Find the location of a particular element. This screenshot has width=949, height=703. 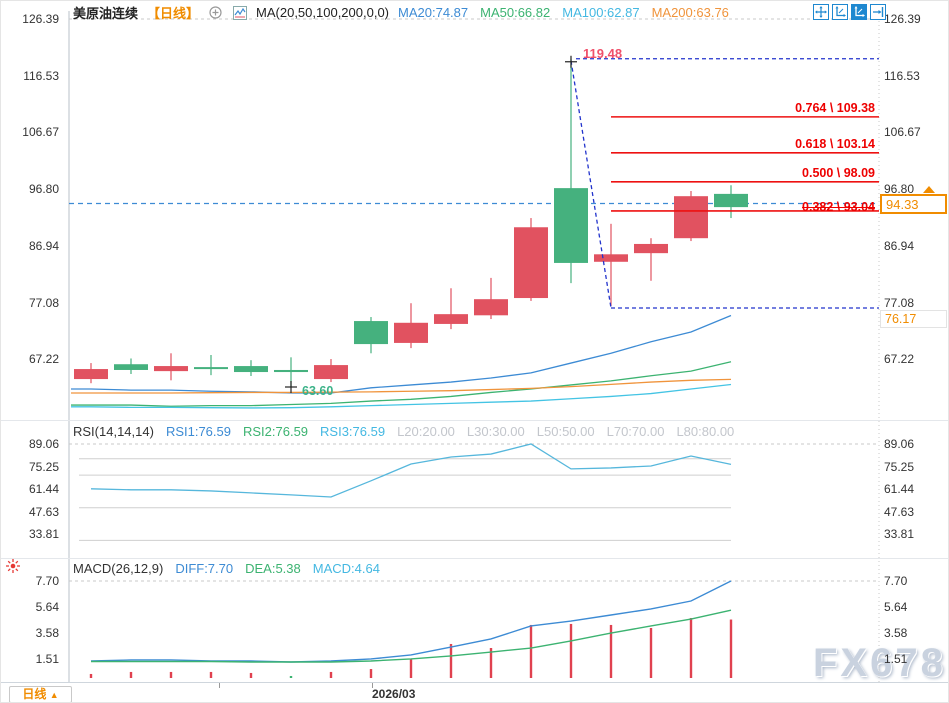

period-selector: 日线 ▲ is located at coordinates (40, 694).